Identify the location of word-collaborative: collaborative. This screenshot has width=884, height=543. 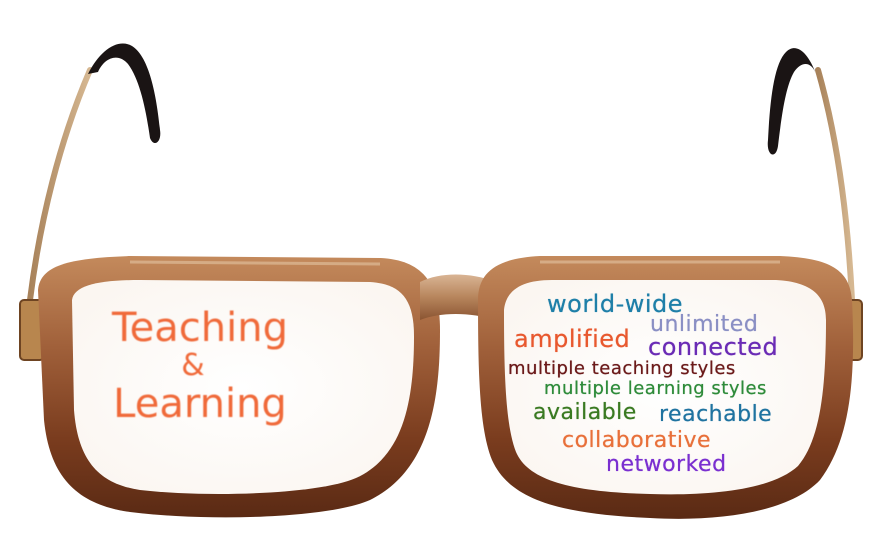
(637, 440).